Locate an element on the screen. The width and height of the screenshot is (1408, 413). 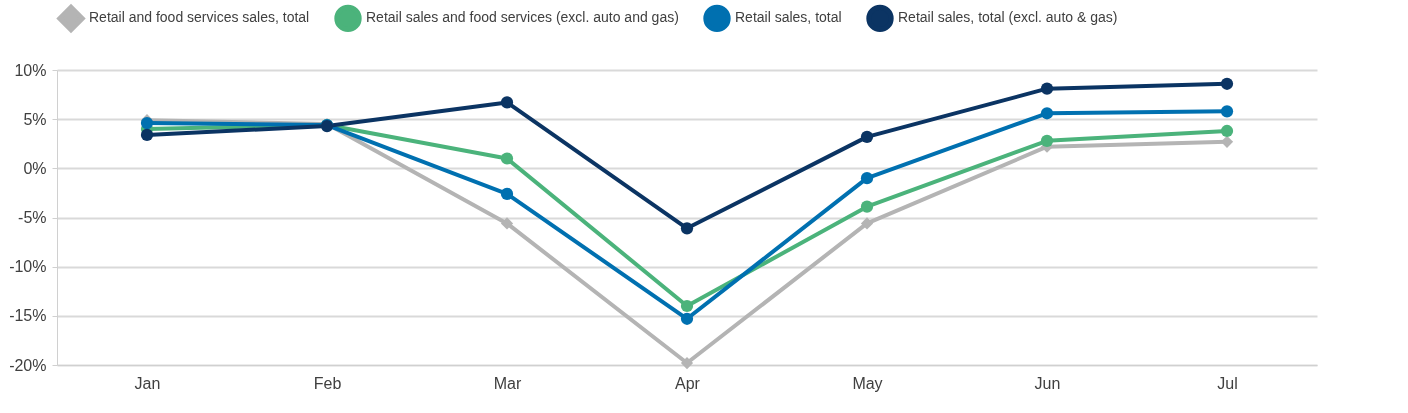
x-tick-label: May is located at coordinates (867, 383).